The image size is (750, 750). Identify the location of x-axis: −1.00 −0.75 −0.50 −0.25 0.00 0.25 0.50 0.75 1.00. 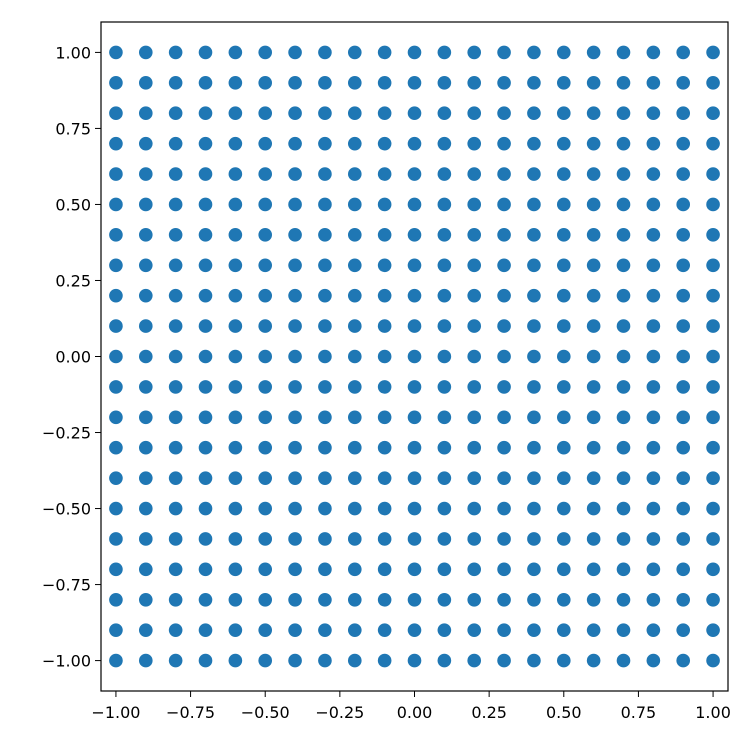
(411, 706).